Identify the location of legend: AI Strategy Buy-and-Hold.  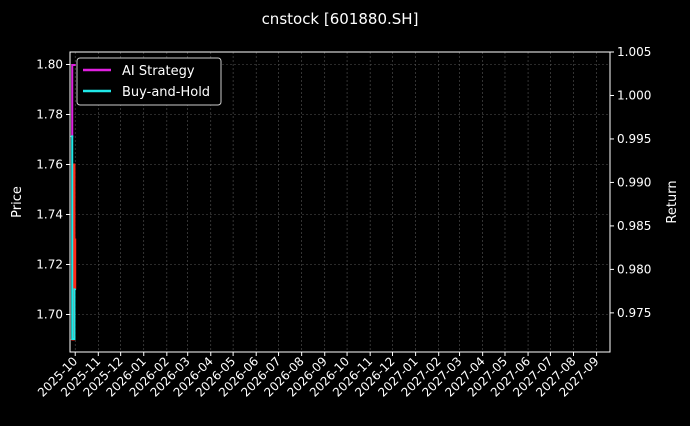
(149, 81).